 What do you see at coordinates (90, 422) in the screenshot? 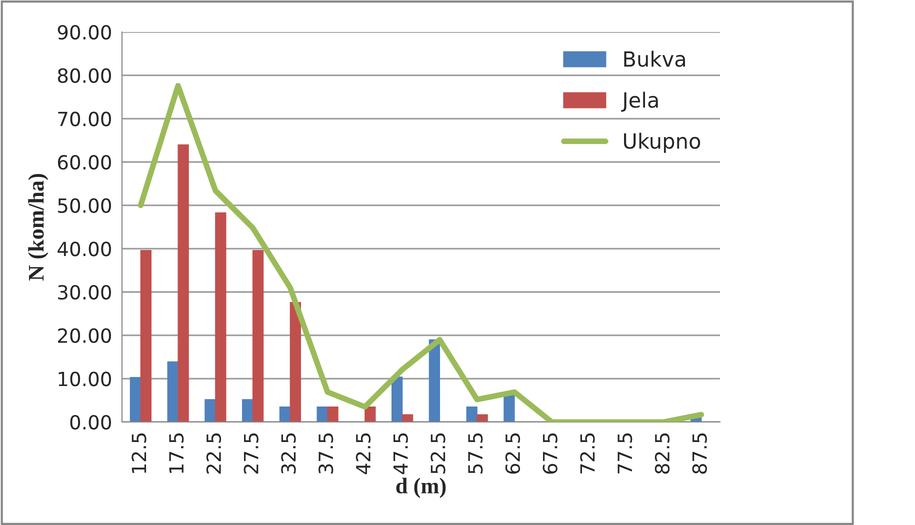
I see `y-tick-label: 0.00` at bounding box center [90, 422].